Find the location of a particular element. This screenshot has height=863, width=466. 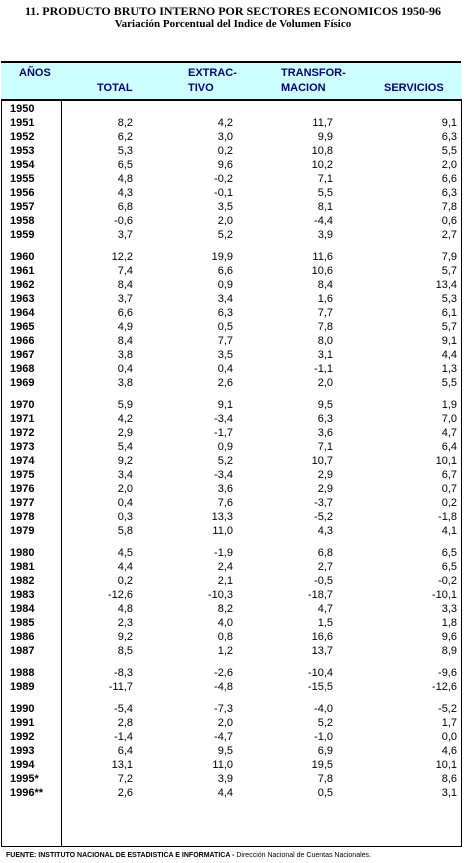

servicios-cell: -1,8 is located at coordinates (447, 517).